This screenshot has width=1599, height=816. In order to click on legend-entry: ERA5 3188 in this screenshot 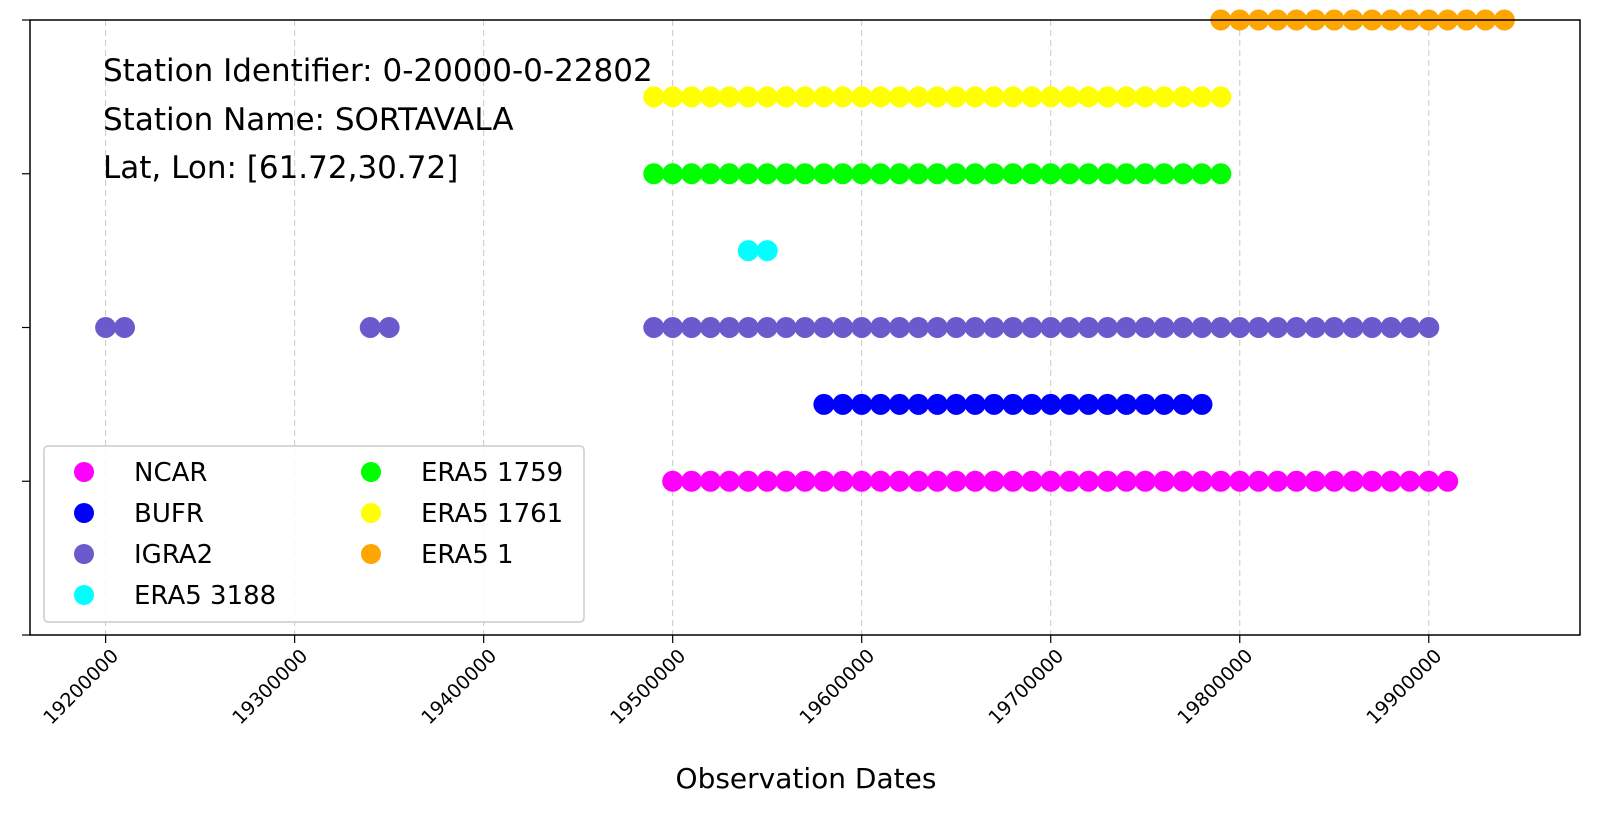, I will do `click(175, 596)`.